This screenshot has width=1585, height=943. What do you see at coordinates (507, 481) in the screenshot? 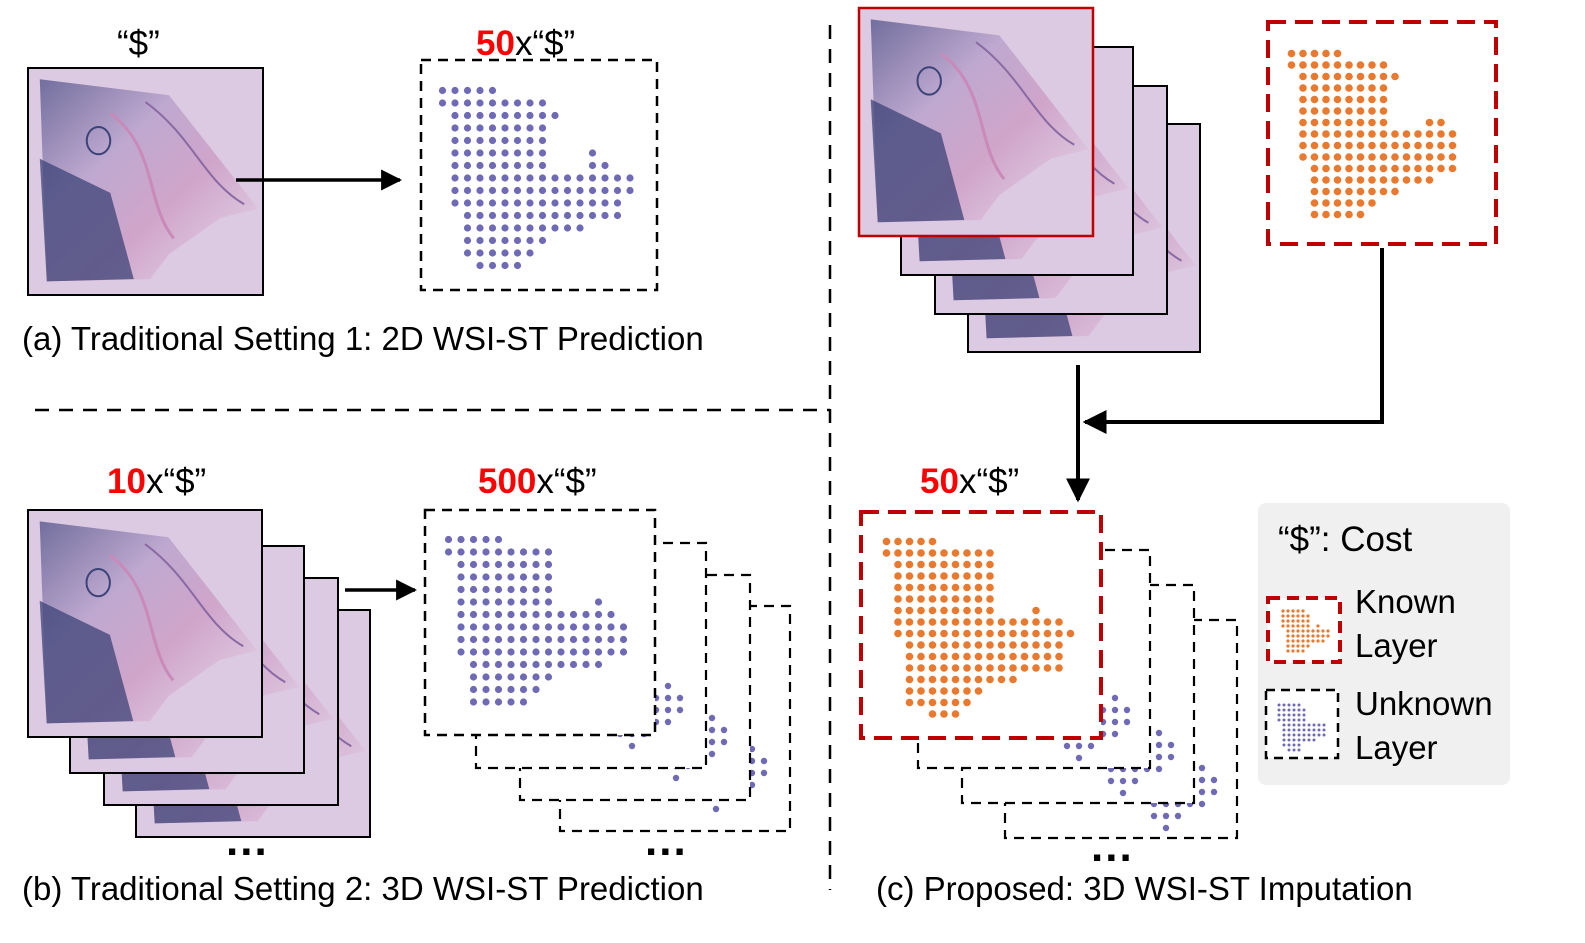
I see `multiplier: 500` at bounding box center [507, 481].